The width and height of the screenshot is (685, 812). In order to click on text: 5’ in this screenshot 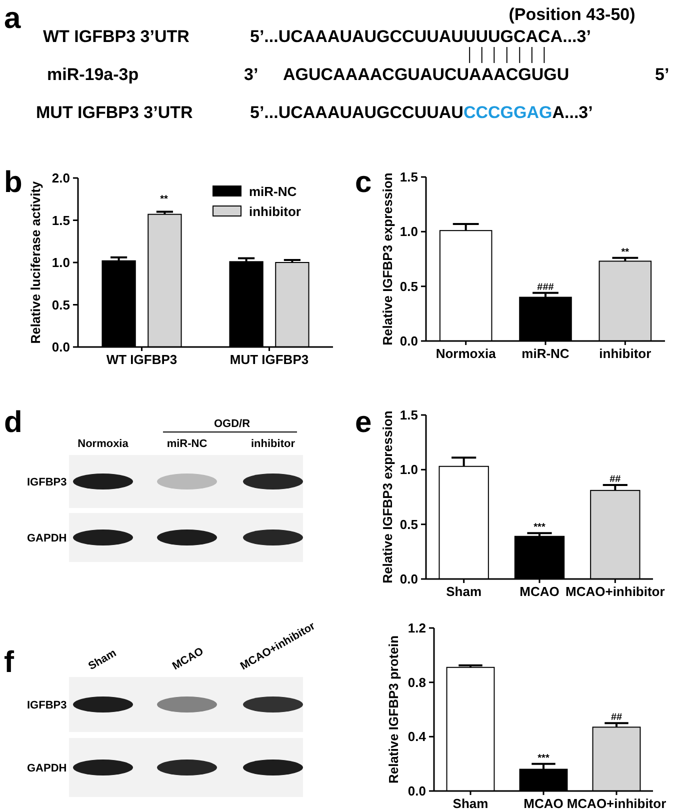, I will do `click(662, 74)`.